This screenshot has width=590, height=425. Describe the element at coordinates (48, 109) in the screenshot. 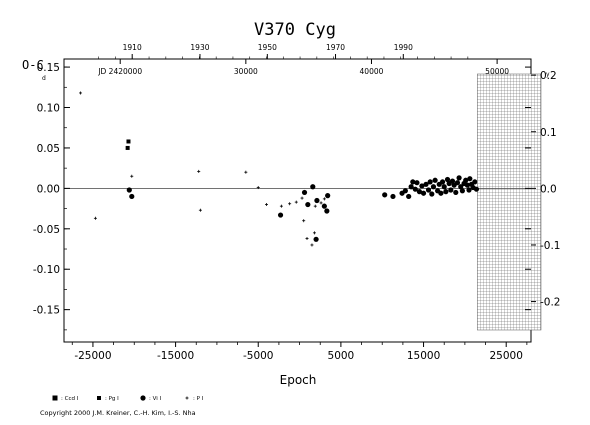

I see `y-tick-label: 0.10` at that location.